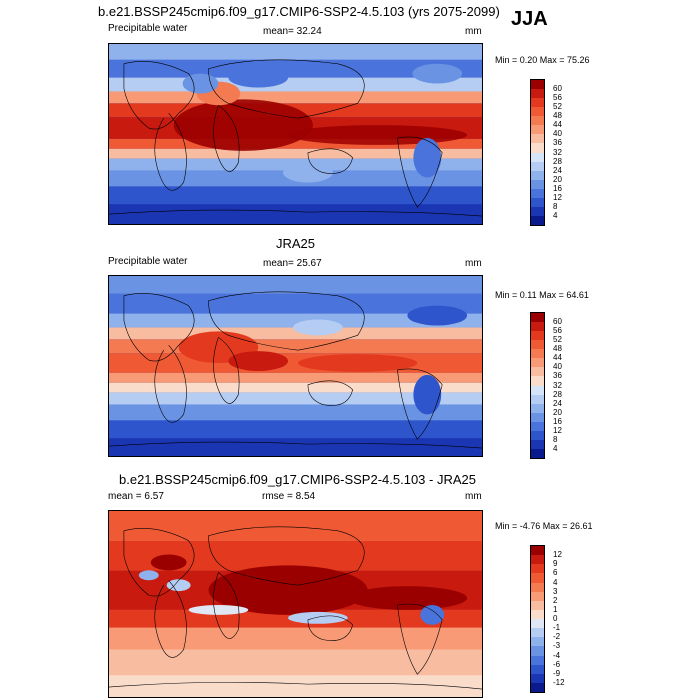 Image resolution: width=700 pixels, height=700 pixels. I want to click on colorbar-tick-label: 3, so click(555, 591).